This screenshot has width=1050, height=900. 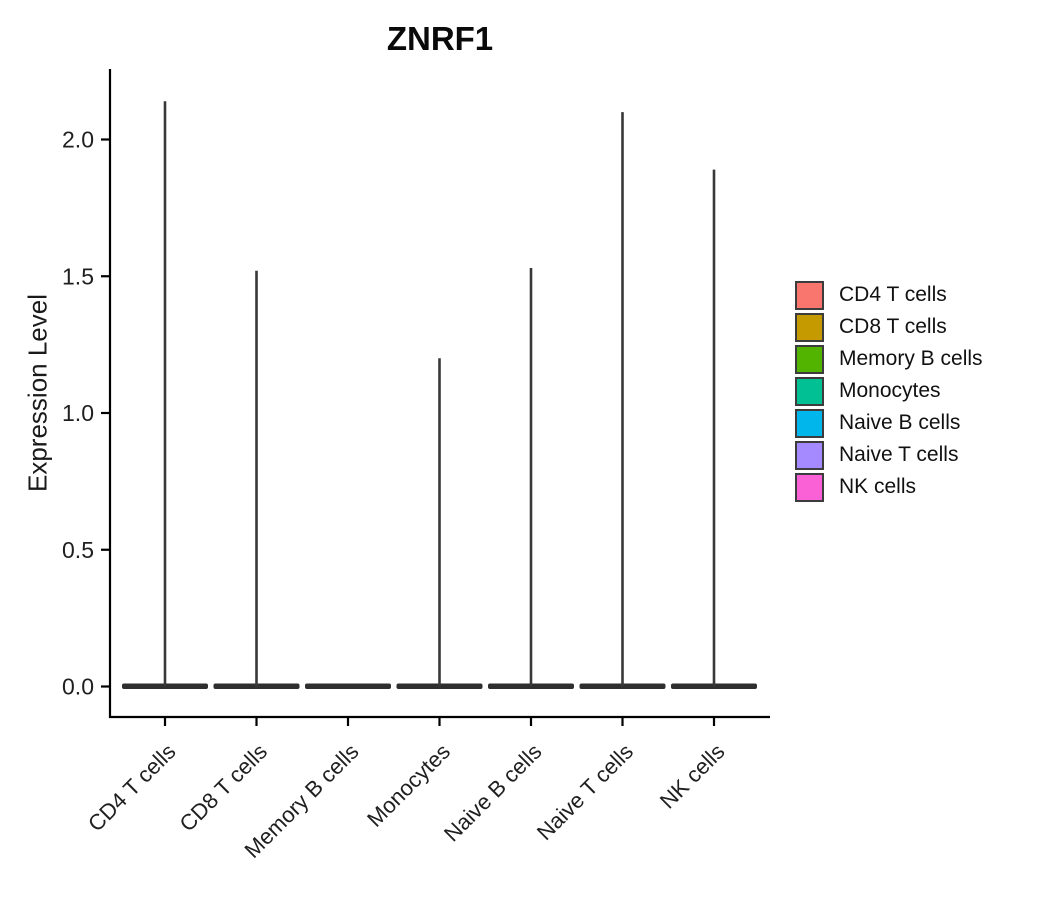 I want to click on legend-swatch-monocytes, so click(x=809, y=391).